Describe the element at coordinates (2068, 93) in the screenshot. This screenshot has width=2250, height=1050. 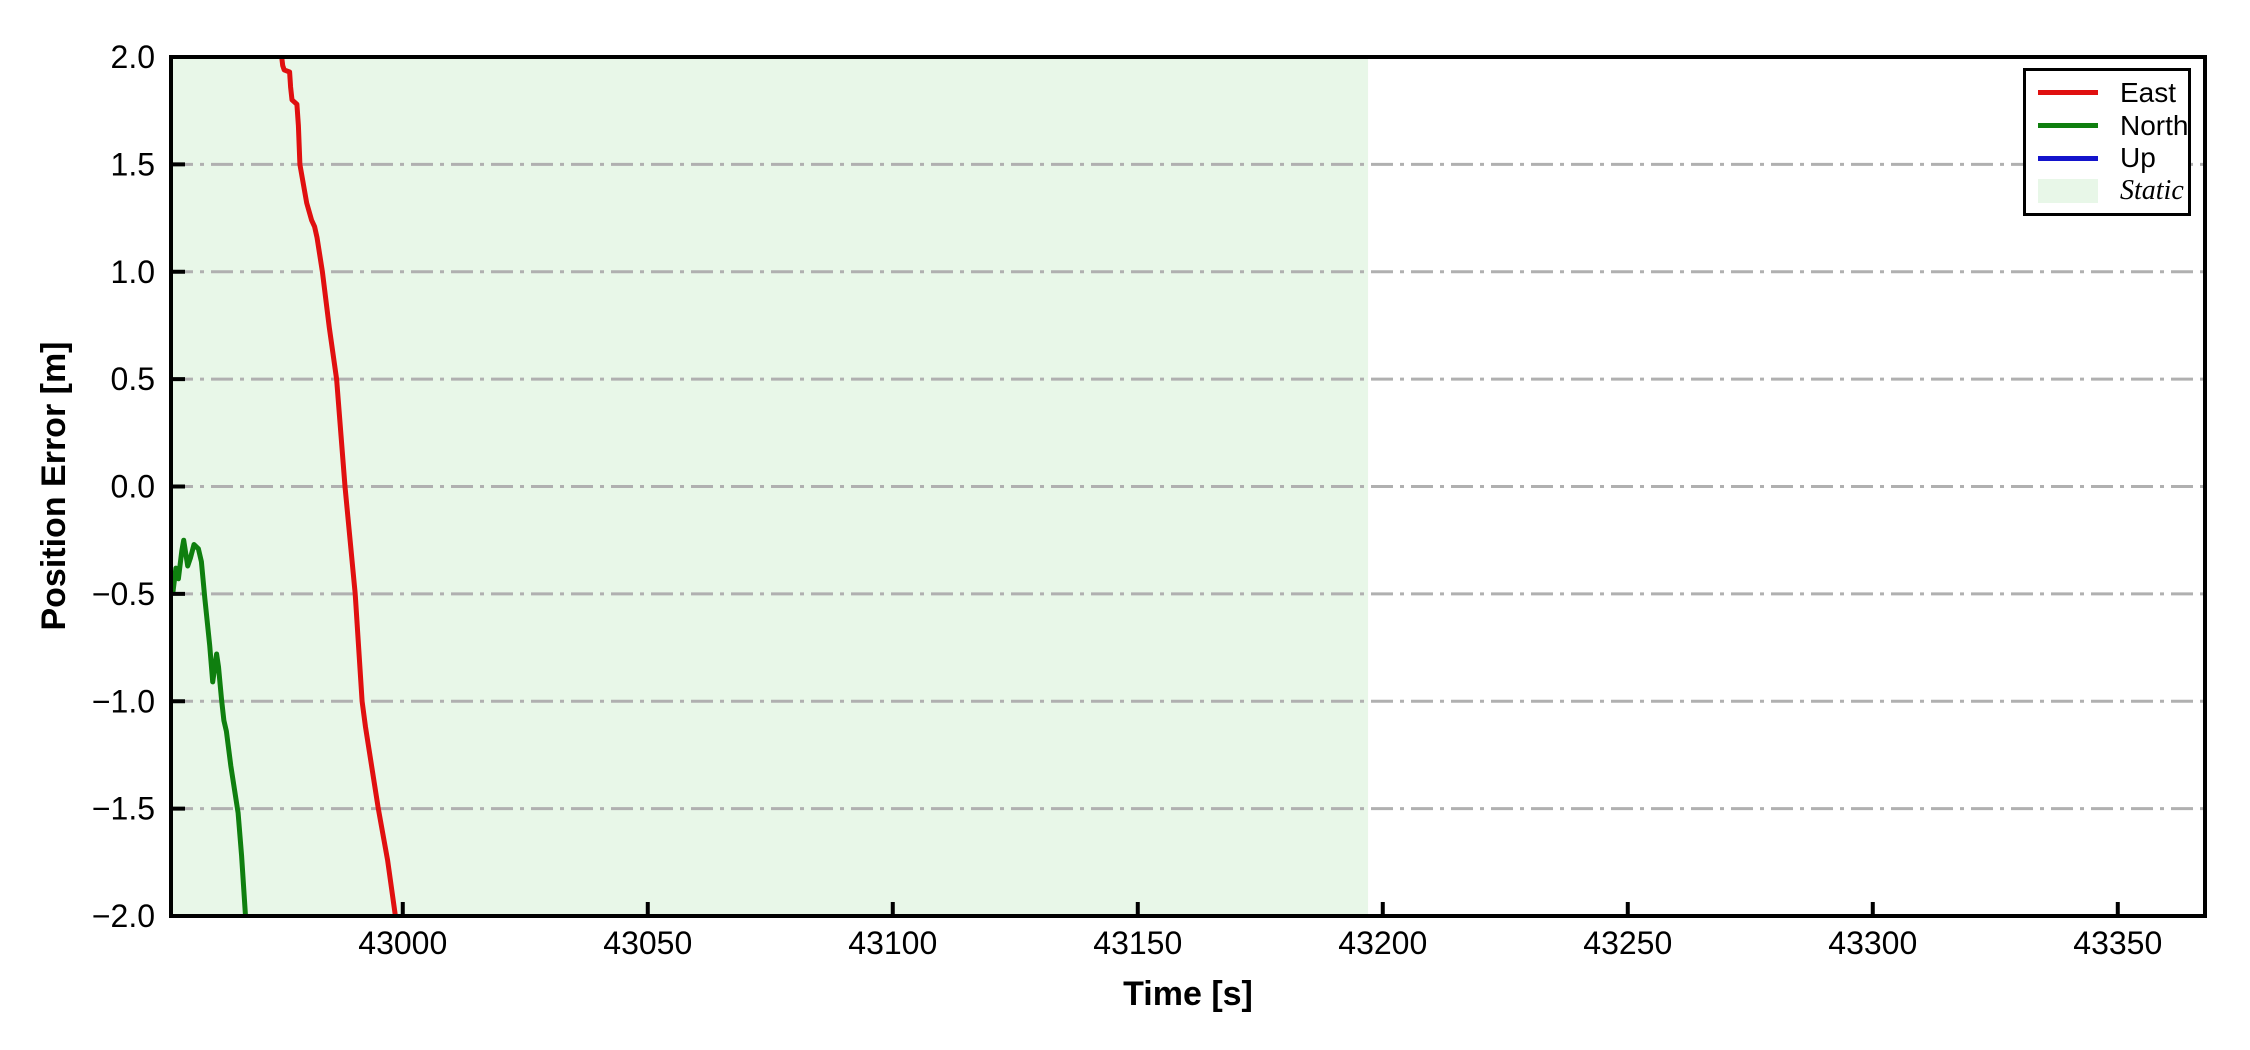
I see `east-line-swatch-icon` at that location.